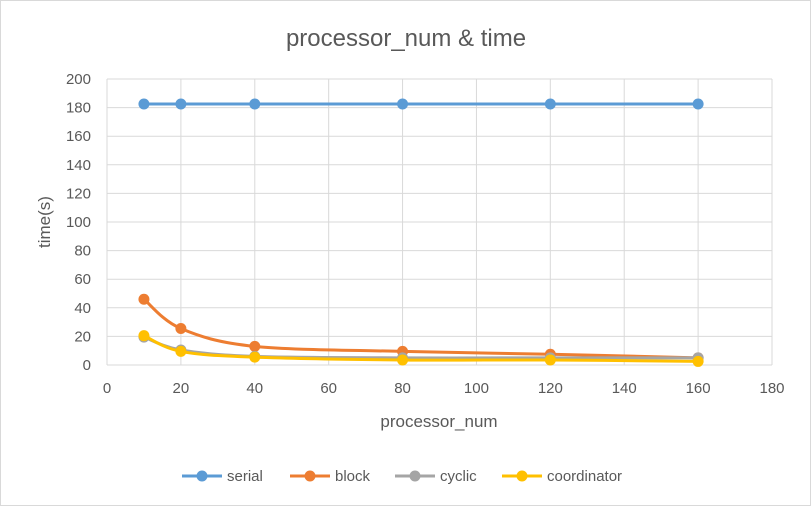 The height and width of the screenshot is (507, 811). Describe the element at coordinates (78, 108) in the screenshot. I see `y-tick-label: 180` at that location.